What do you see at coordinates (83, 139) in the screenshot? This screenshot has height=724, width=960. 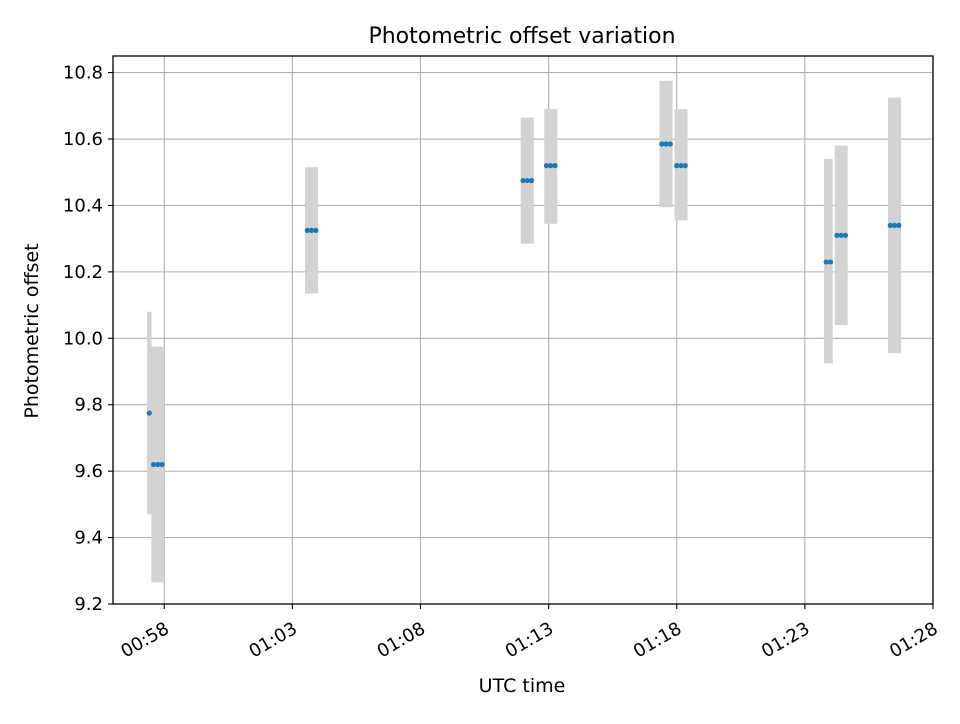 I see `y-tick-label: 10.6` at bounding box center [83, 139].